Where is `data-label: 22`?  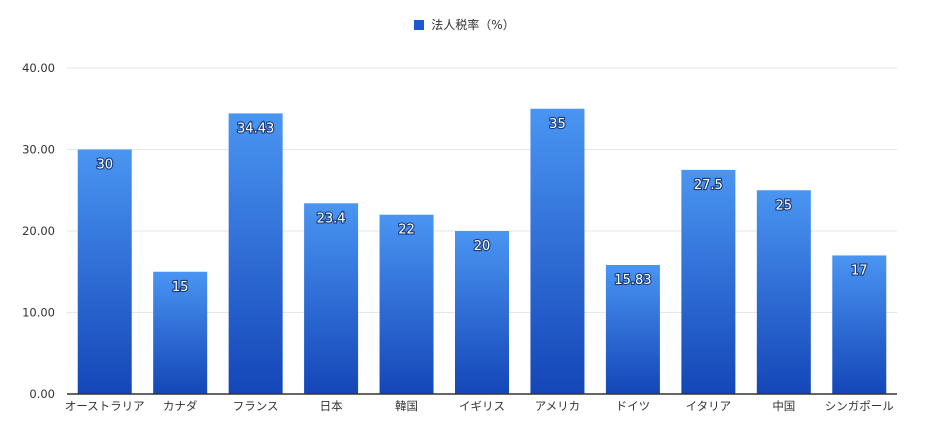
data-label: 22 is located at coordinates (406, 230).